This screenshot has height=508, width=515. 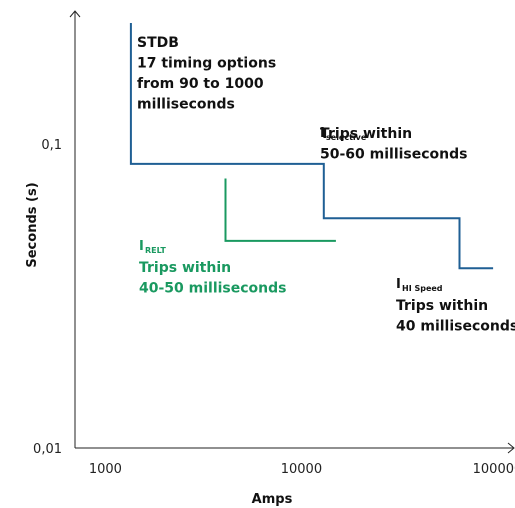 I want to click on x-tick-label-1: 10000, so click(x=301, y=469).